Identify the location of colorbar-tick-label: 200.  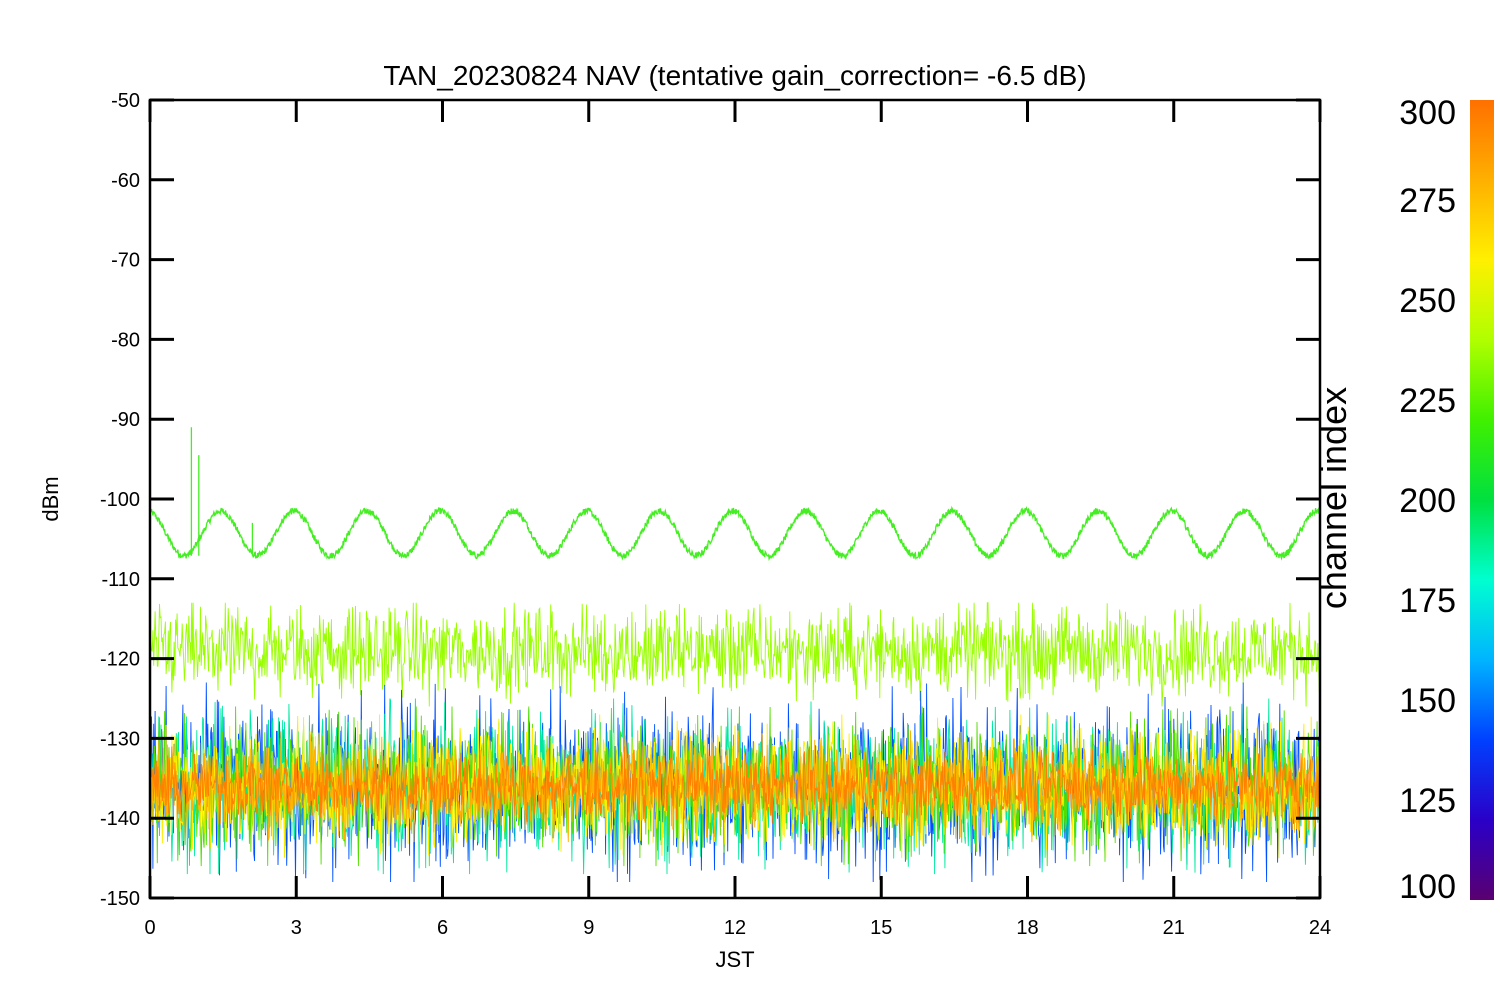
(1427, 501).